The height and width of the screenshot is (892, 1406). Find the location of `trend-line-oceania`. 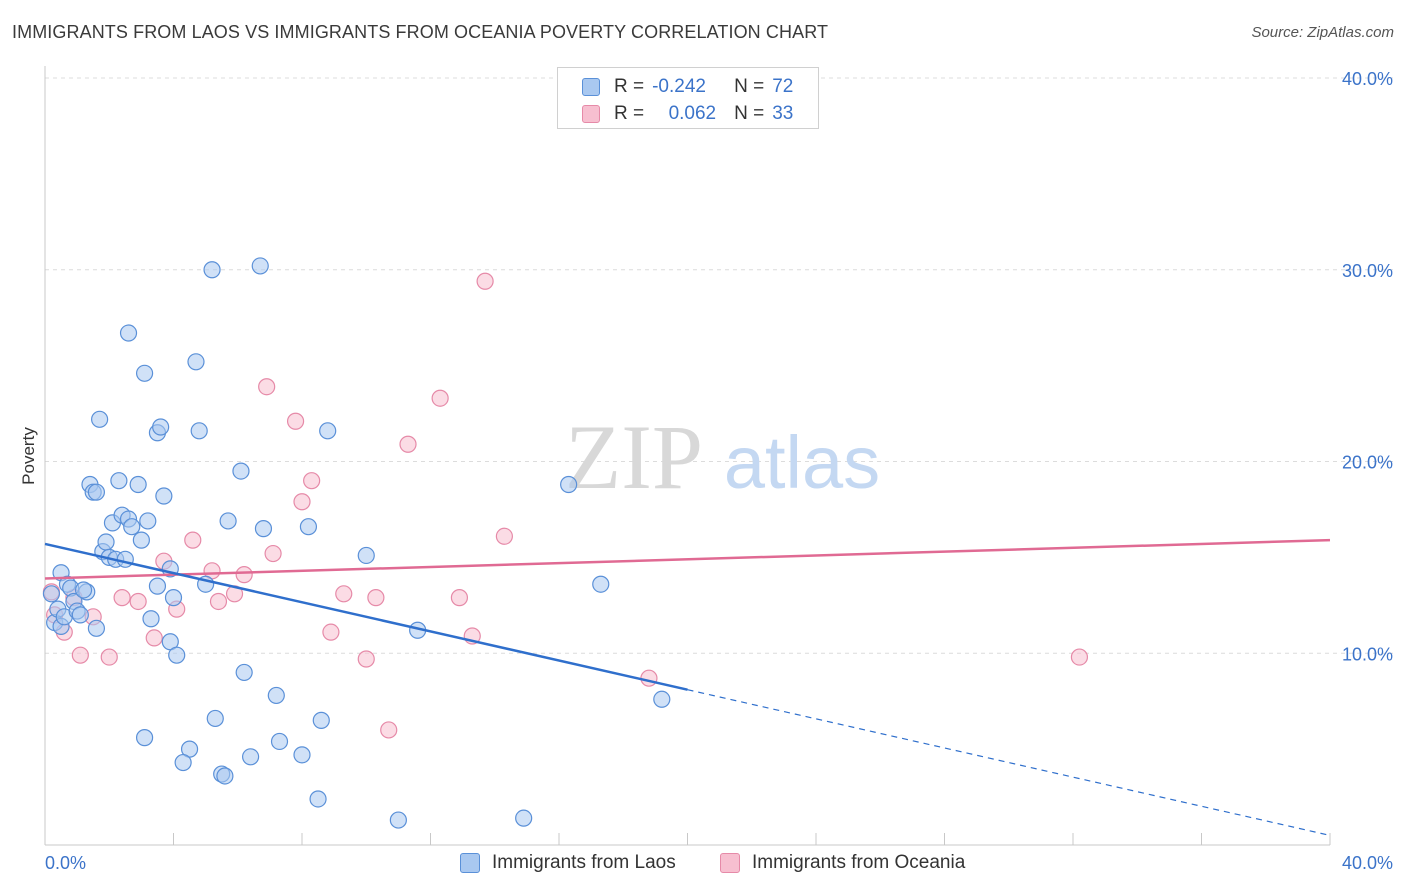

trend-line-oceania is located at coordinates (687, 559).